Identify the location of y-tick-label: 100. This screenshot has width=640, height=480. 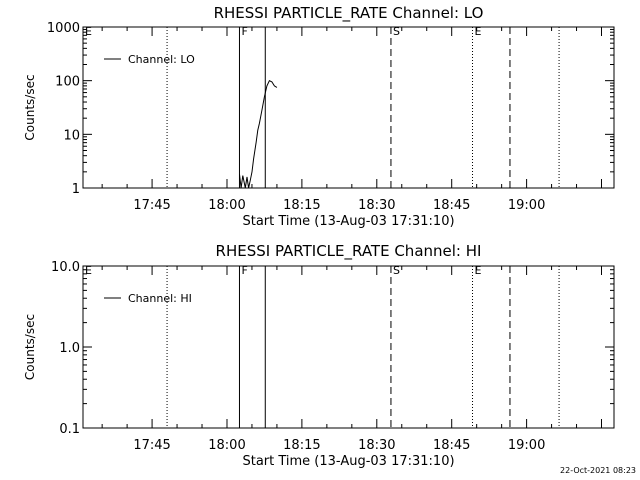
(67, 82).